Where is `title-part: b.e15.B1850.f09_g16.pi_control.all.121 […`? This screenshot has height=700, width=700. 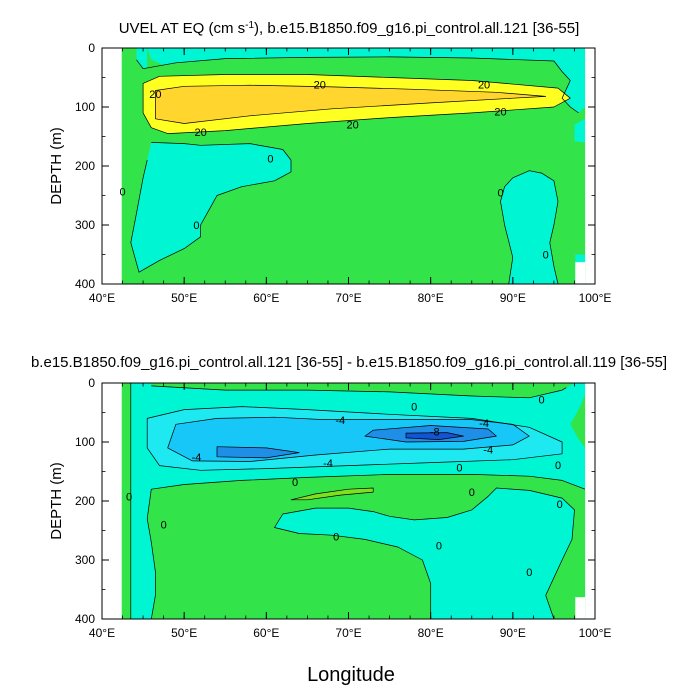 title-part: b.e15.B1850.f09_g16.pi_control.all.121 [… is located at coordinates (349, 362).